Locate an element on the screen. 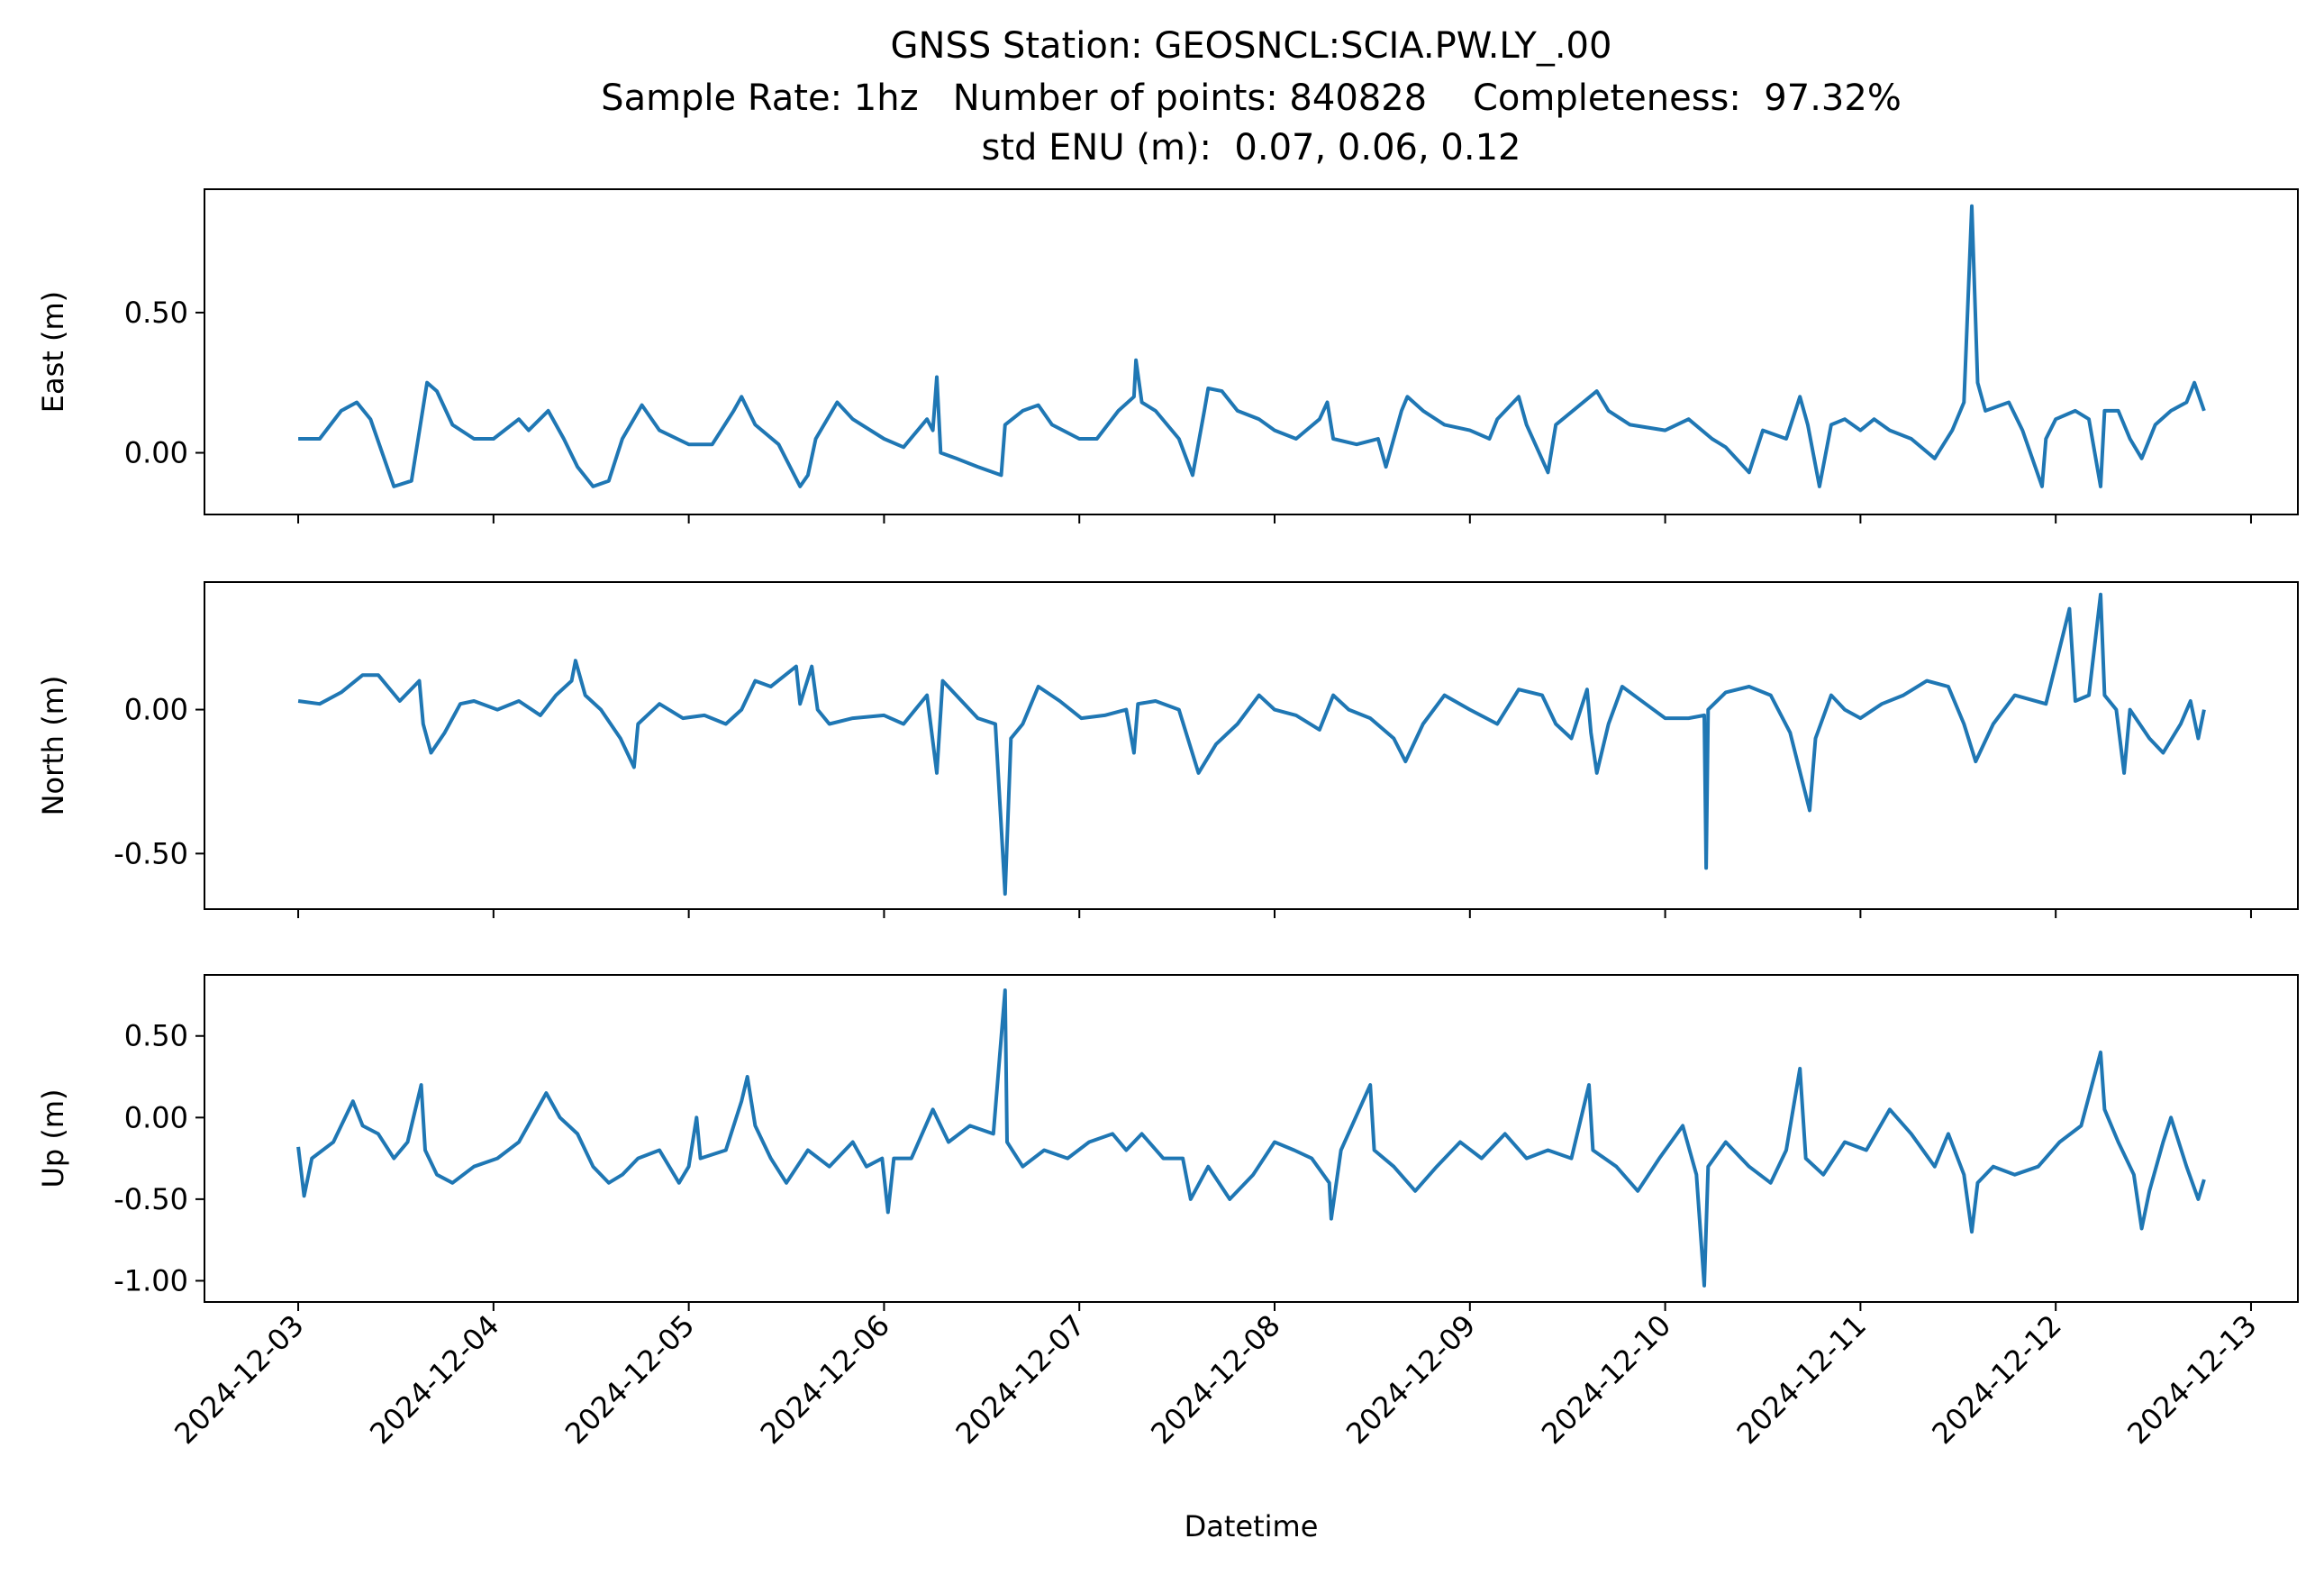 The image size is (2324, 1575). y-axis-label: North (m) is located at coordinates (53, 746).